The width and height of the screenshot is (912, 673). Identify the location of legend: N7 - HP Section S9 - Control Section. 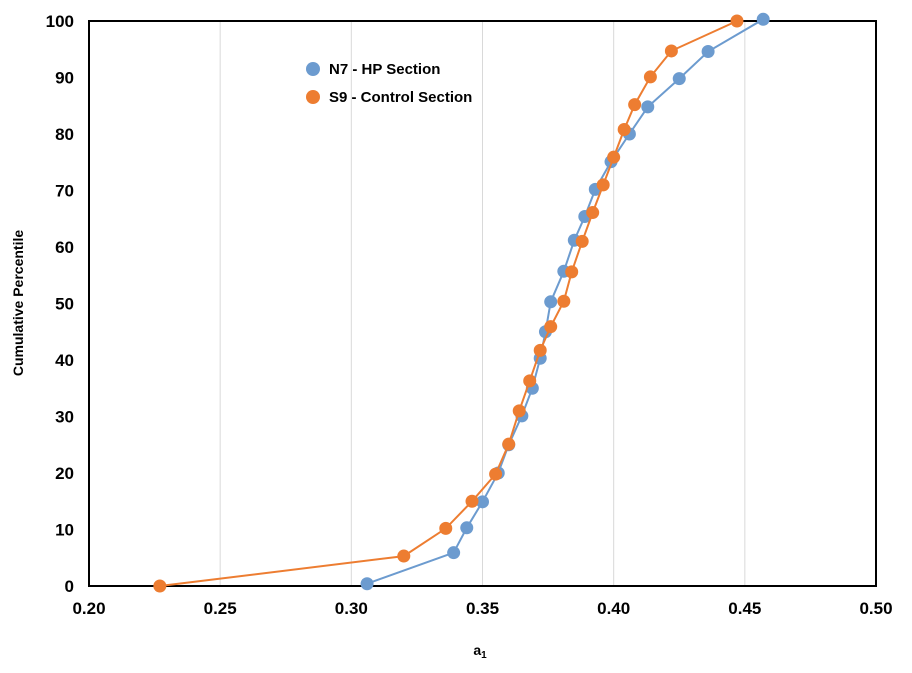
(389, 83).